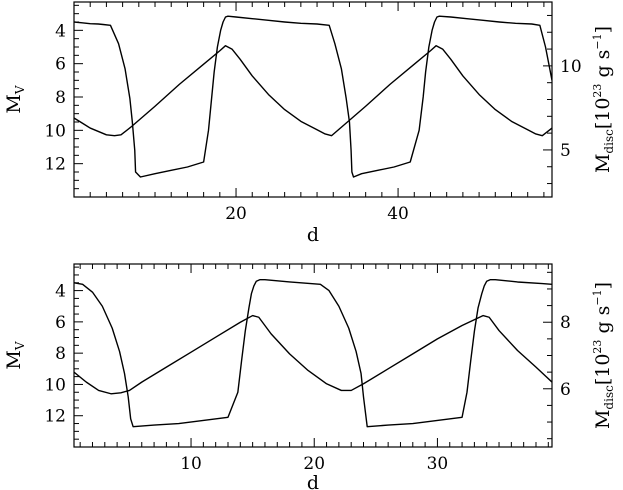  Describe the element at coordinates (438, 464) in the screenshot. I see `x-tick-label: 30` at that location.